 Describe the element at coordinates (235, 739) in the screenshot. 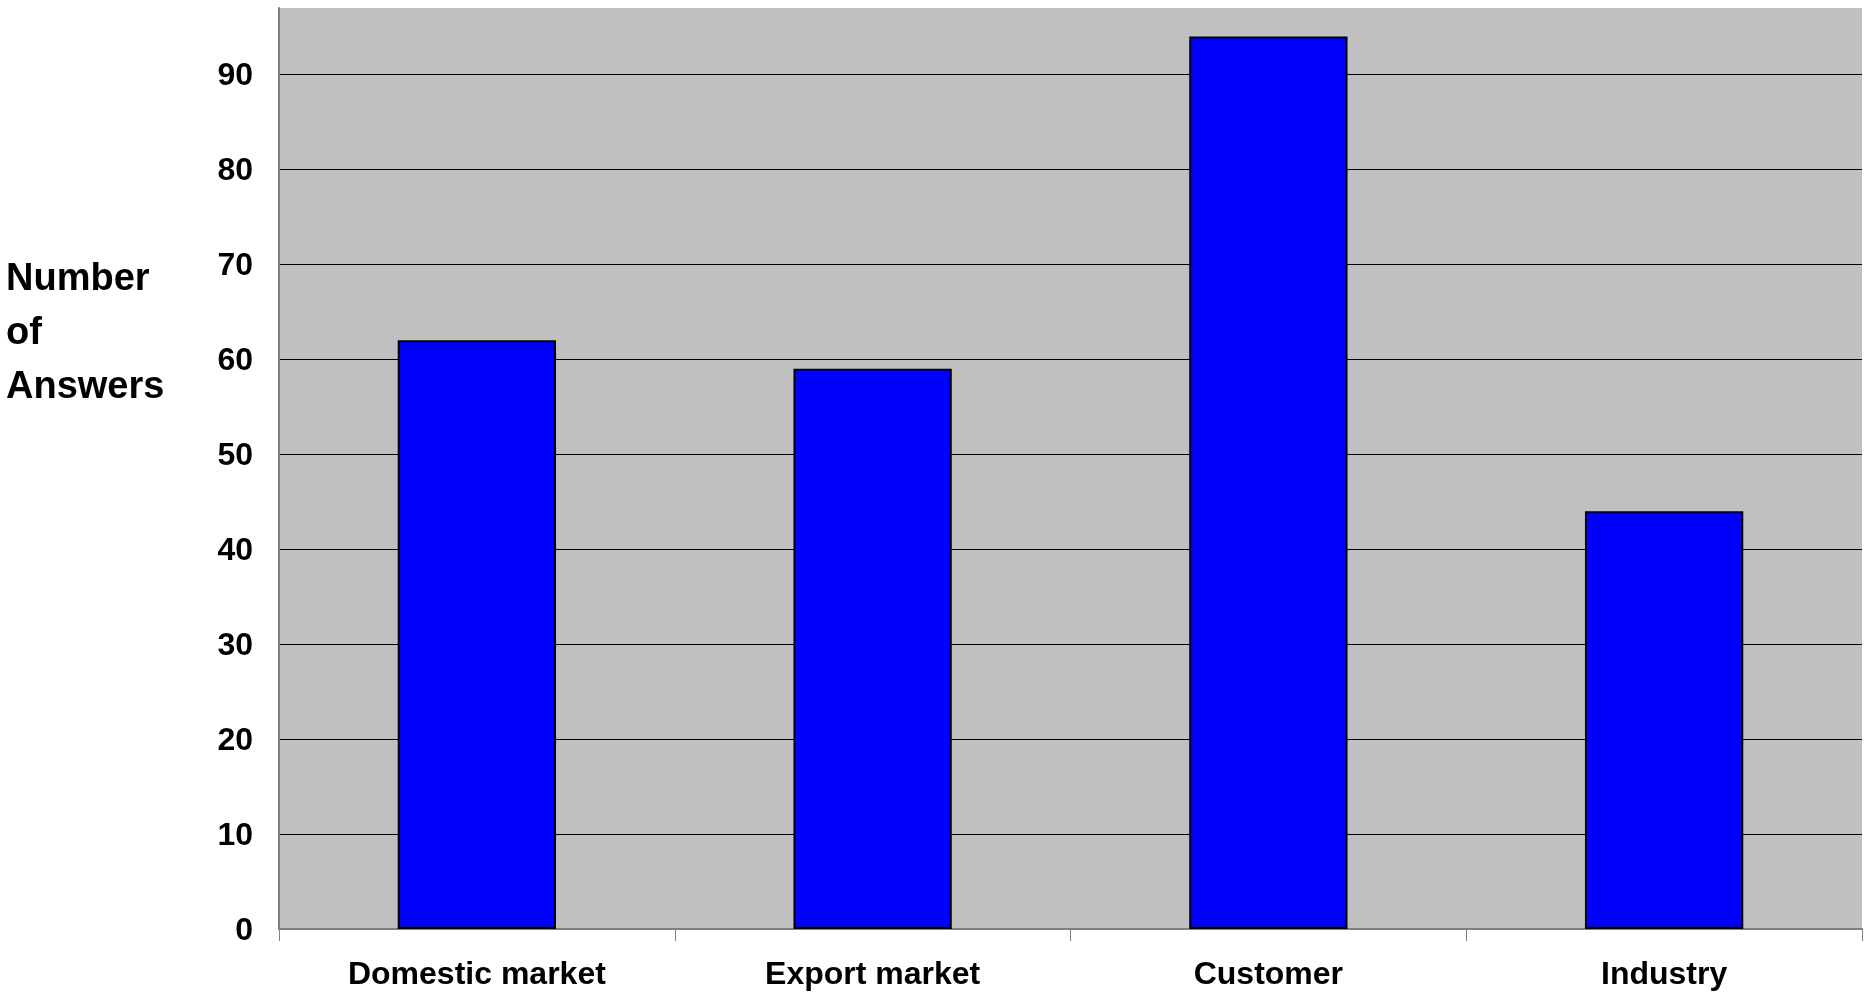

I see `y-tick-label: 20` at that location.